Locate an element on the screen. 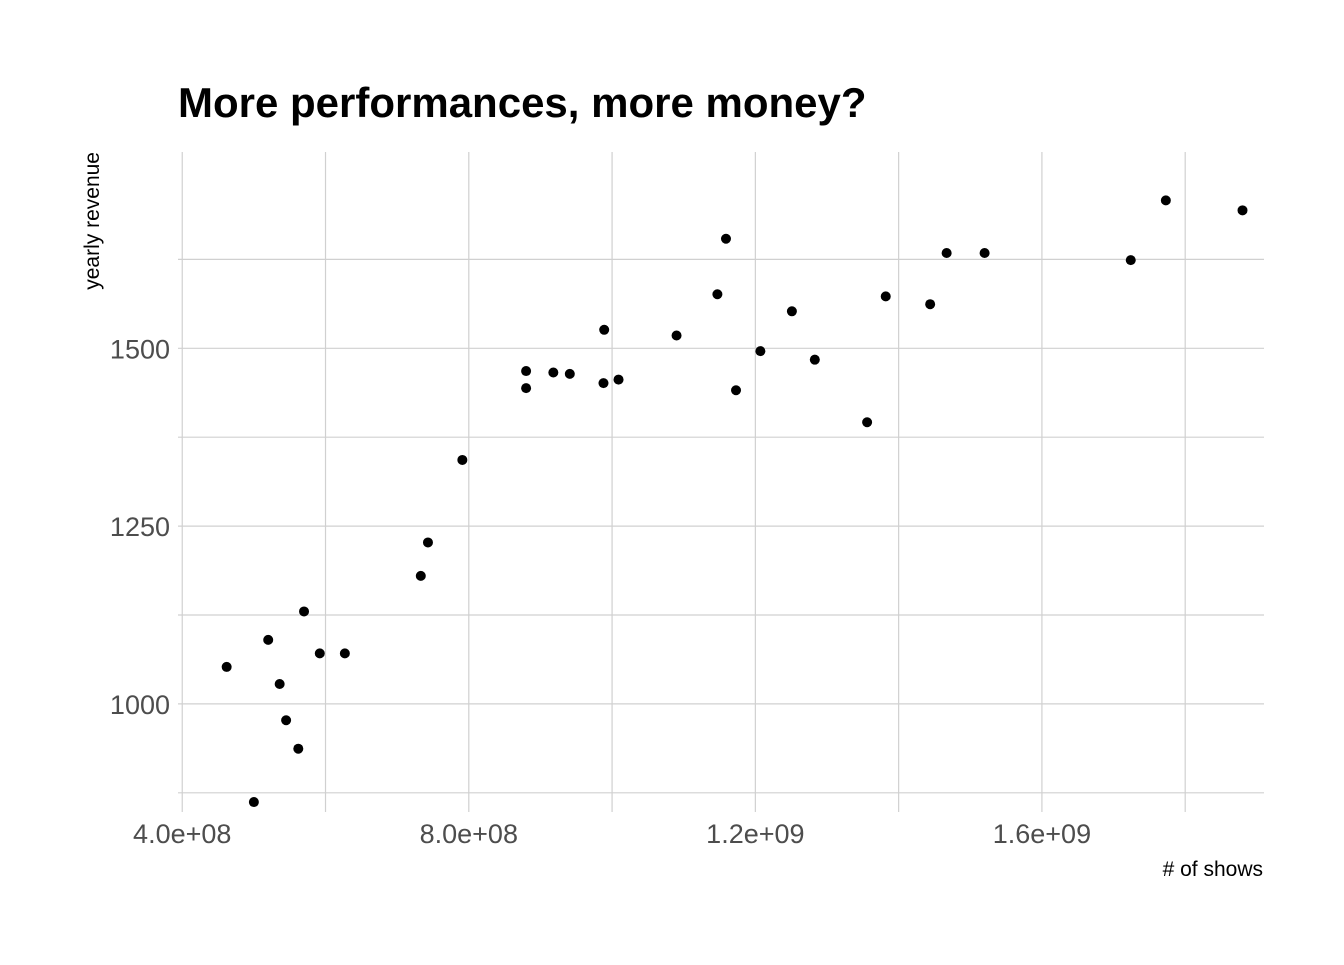 The width and height of the screenshot is (1344, 965). y-axis-tick-labels: 1000 1250 1500 is located at coordinates (140, 527).